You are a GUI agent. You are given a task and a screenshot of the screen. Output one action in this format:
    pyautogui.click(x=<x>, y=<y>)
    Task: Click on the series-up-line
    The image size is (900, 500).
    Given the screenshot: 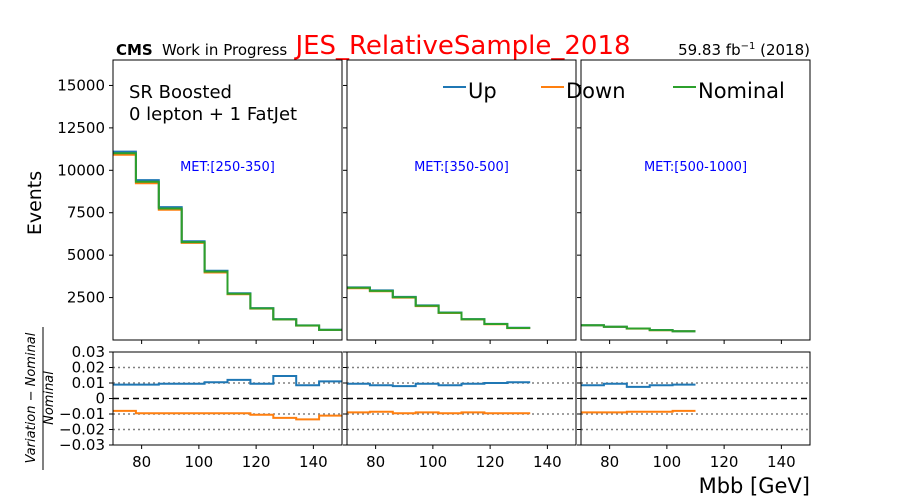 What is the action you would take?
    pyautogui.click(x=227, y=240)
    